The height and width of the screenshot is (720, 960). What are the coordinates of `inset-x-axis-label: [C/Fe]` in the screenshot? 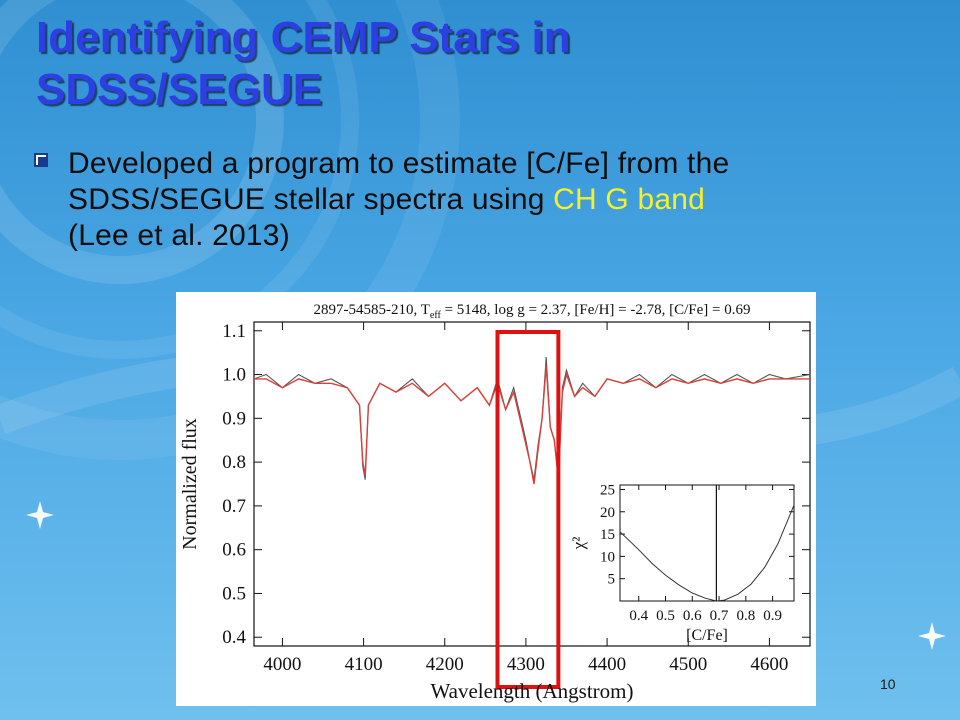 It's located at (707, 635).